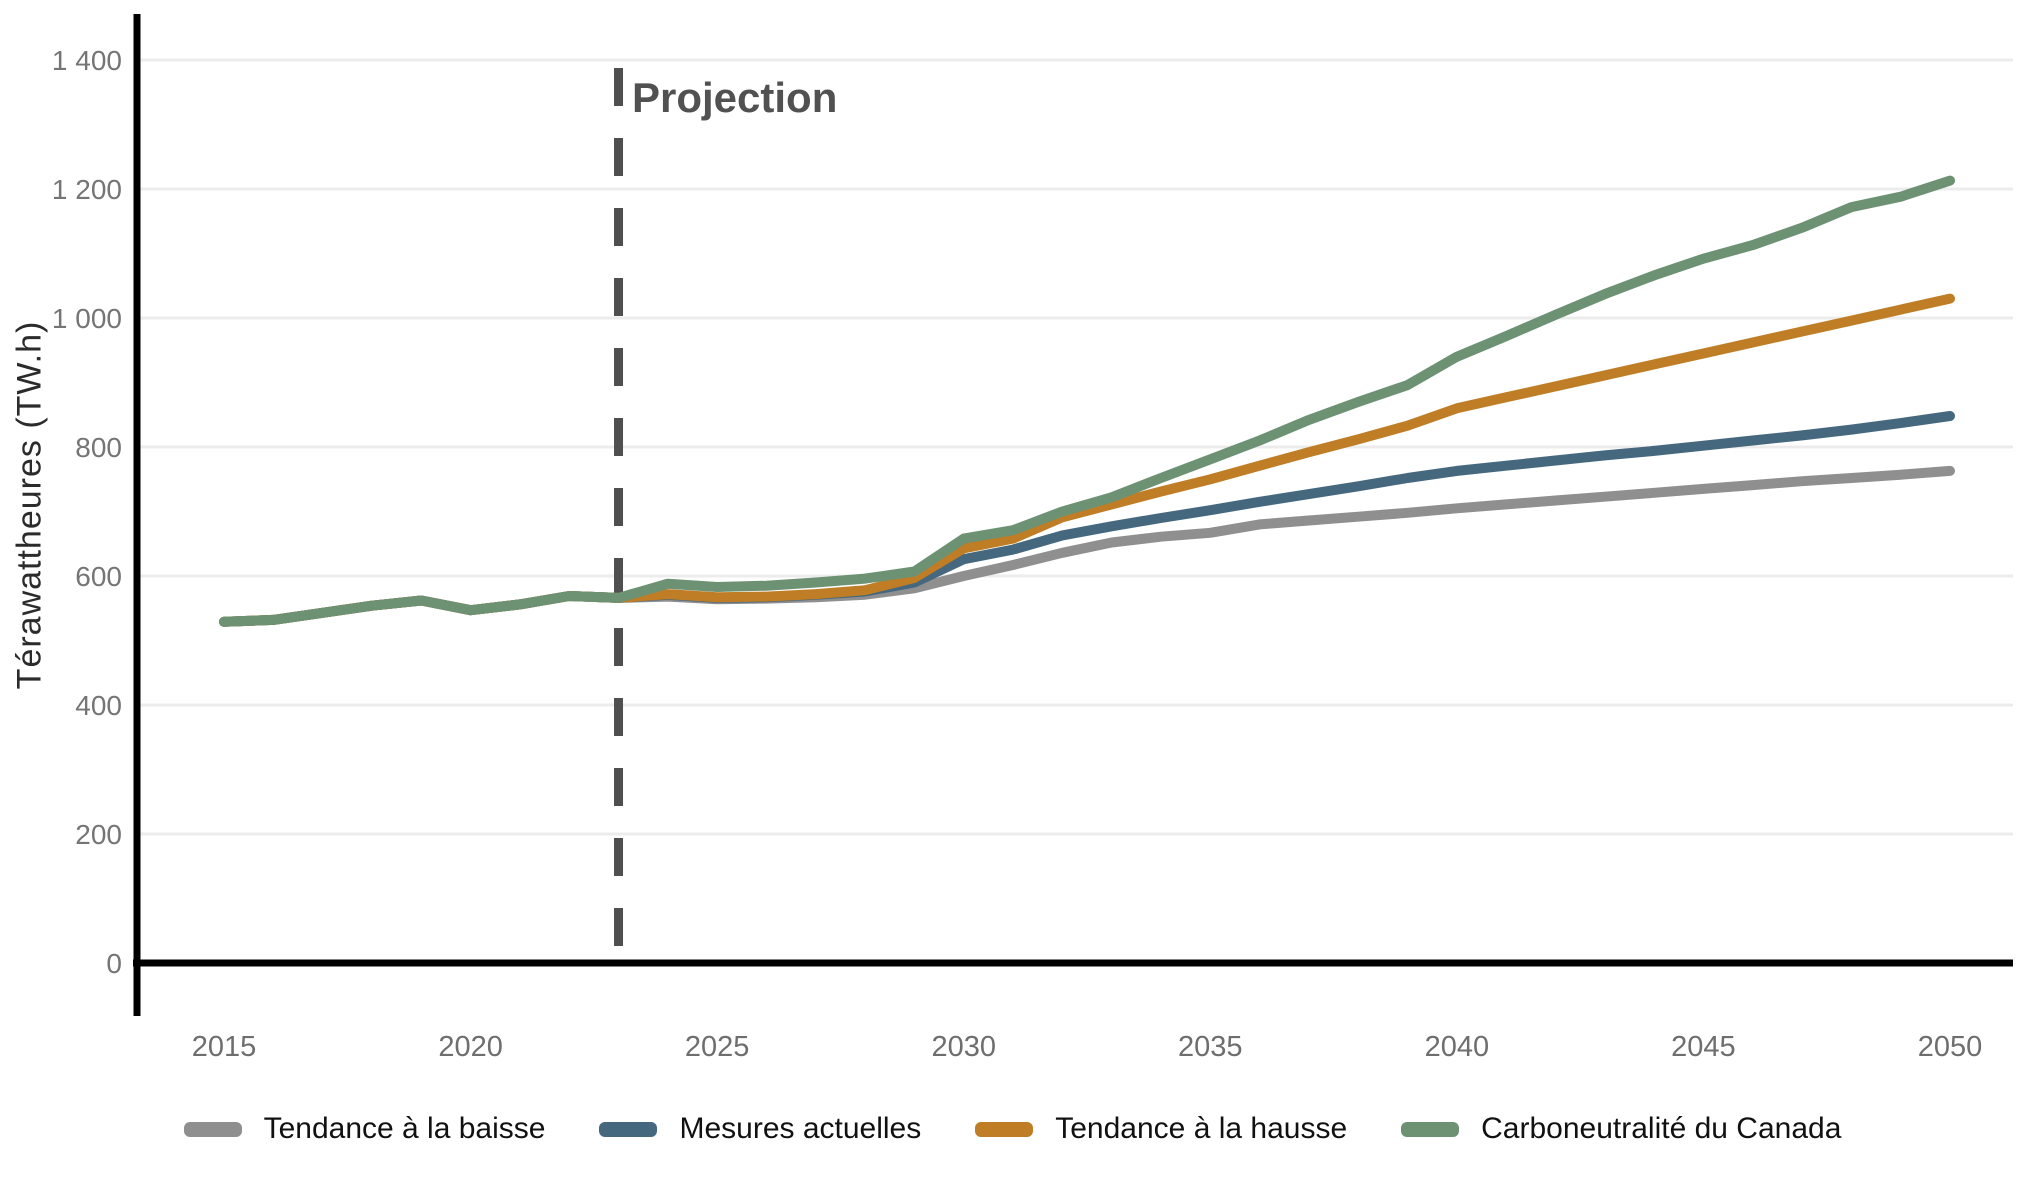 The image size is (2025, 1200). I want to click on x-tick-label: 2020, so click(470, 1047).